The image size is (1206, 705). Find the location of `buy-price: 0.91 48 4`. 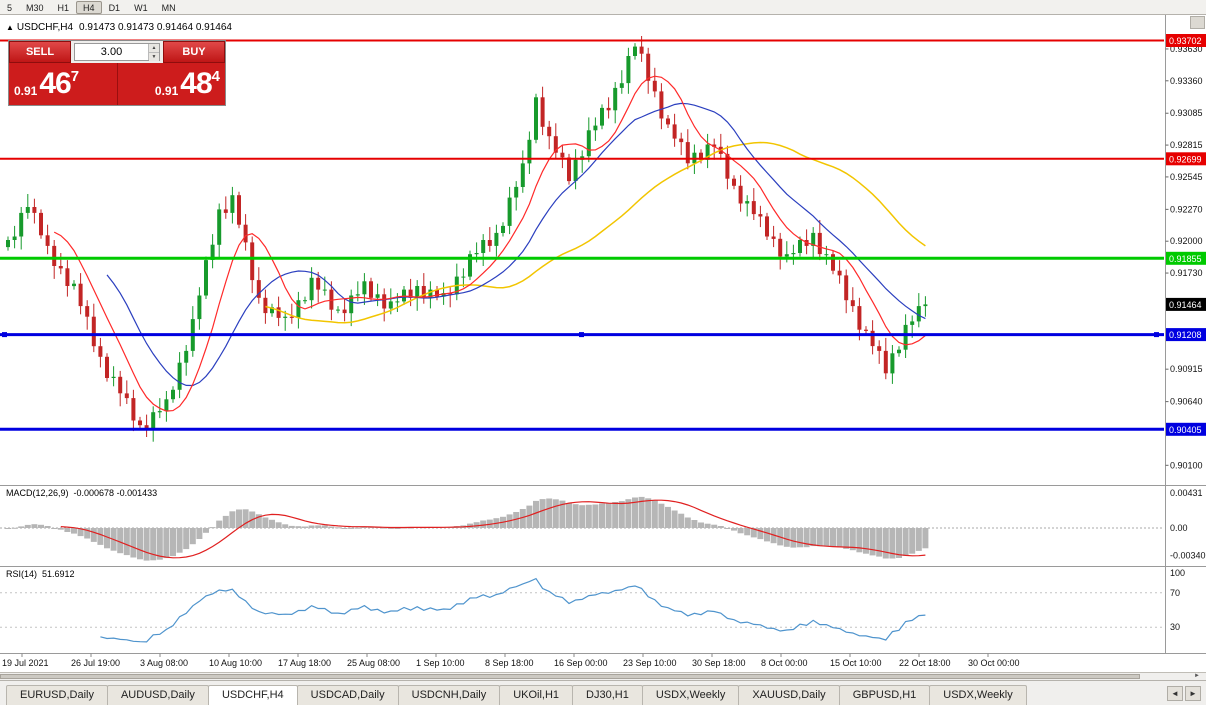

buy-price: 0.91 48 4 is located at coordinates (187, 84).